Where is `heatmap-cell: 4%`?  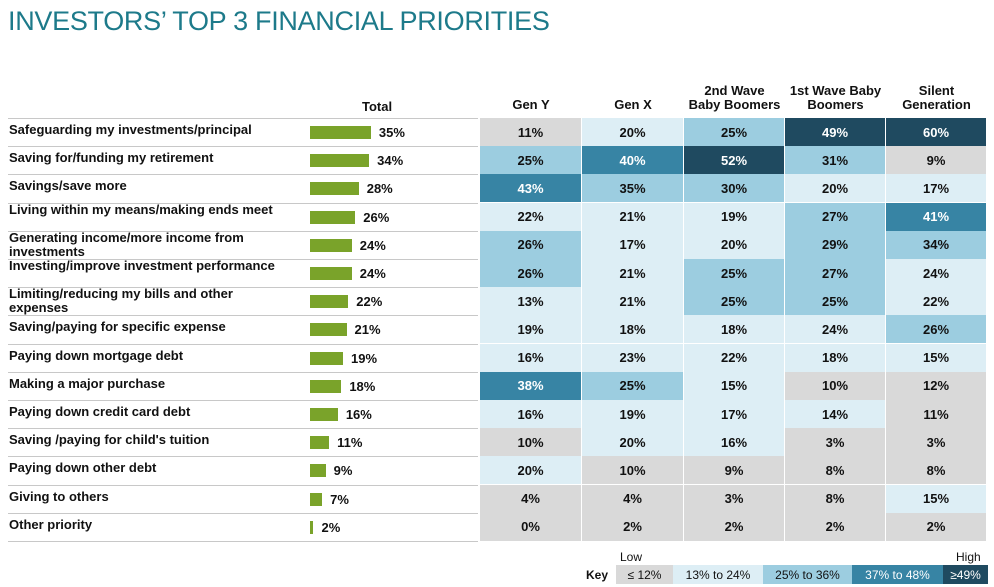
heatmap-cell: 4% is located at coordinates (531, 499).